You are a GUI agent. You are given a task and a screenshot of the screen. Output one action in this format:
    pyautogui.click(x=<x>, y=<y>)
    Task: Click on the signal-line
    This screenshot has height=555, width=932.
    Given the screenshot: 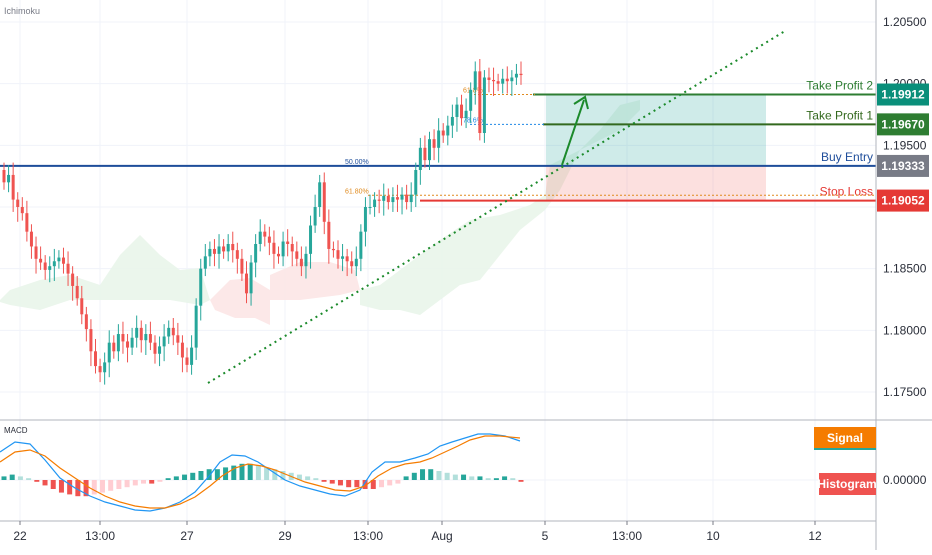 What is the action you would take?
    pyautogui.click(x=260, y=472)
    